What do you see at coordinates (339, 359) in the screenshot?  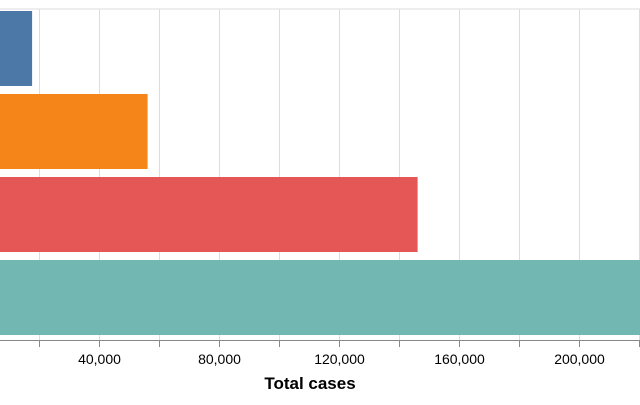 I see `x-tick-label: 120,000` at bounding box center [339, 359].